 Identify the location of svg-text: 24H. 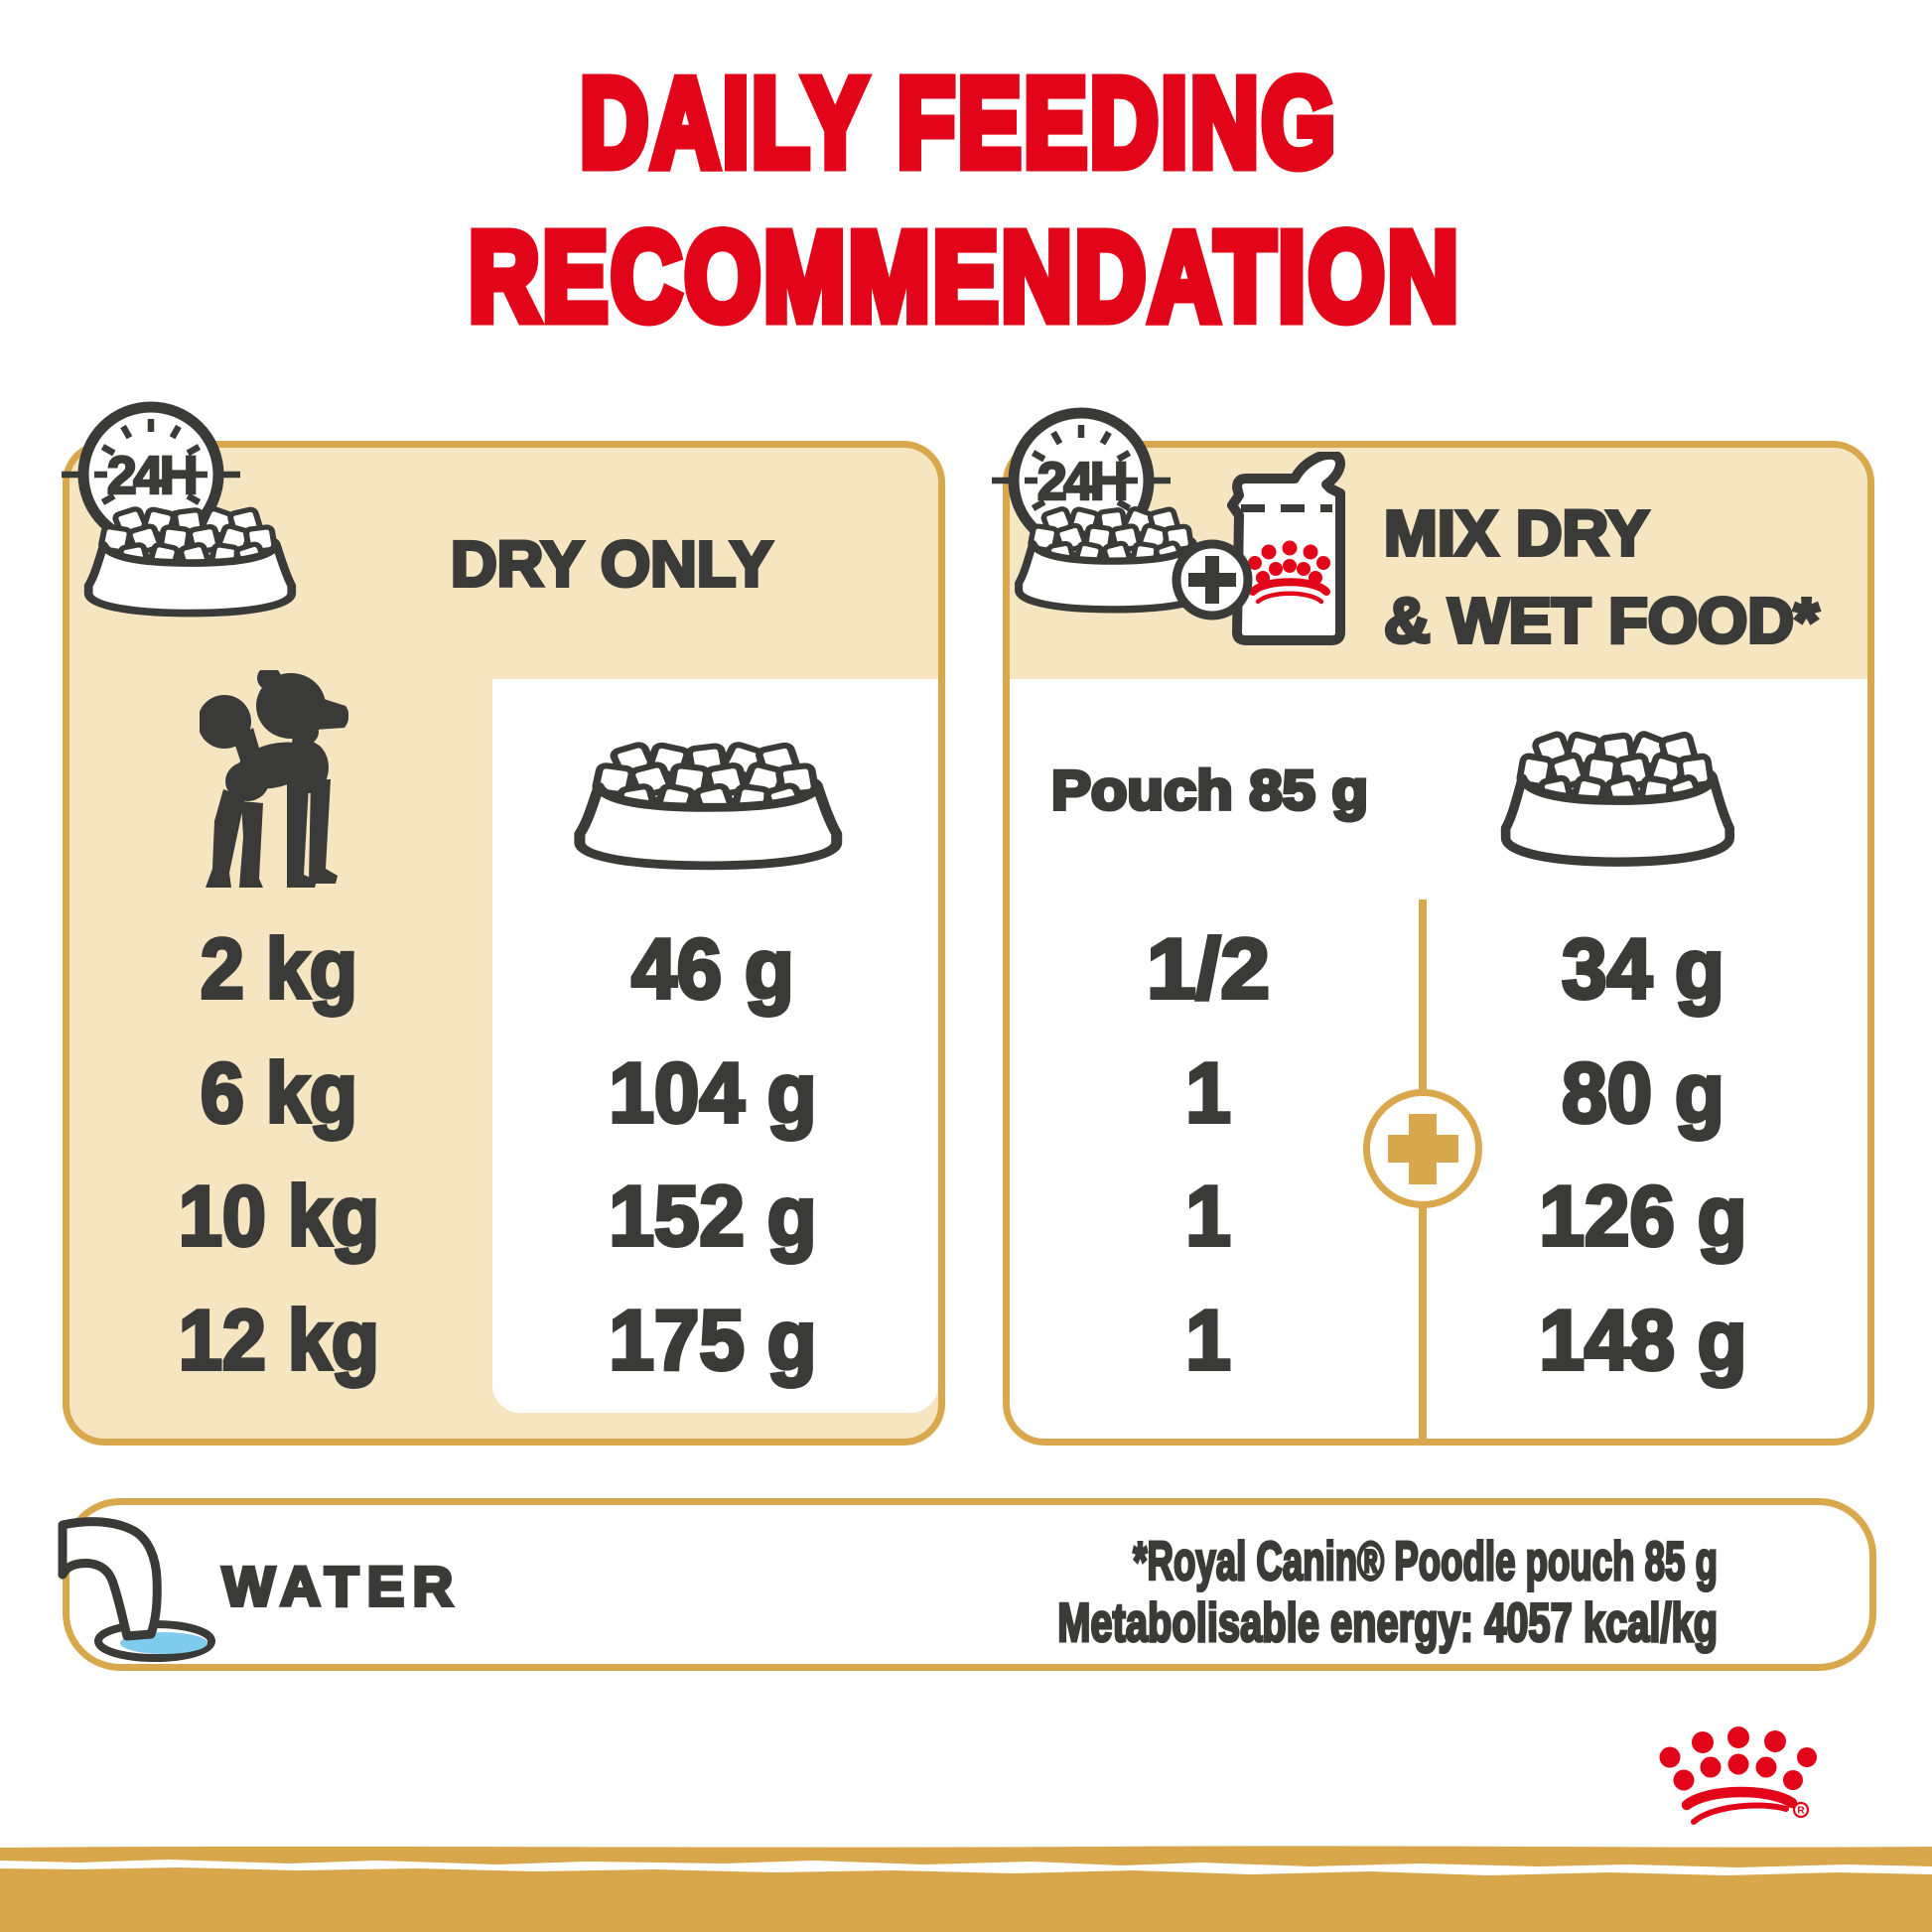
(152, 476).